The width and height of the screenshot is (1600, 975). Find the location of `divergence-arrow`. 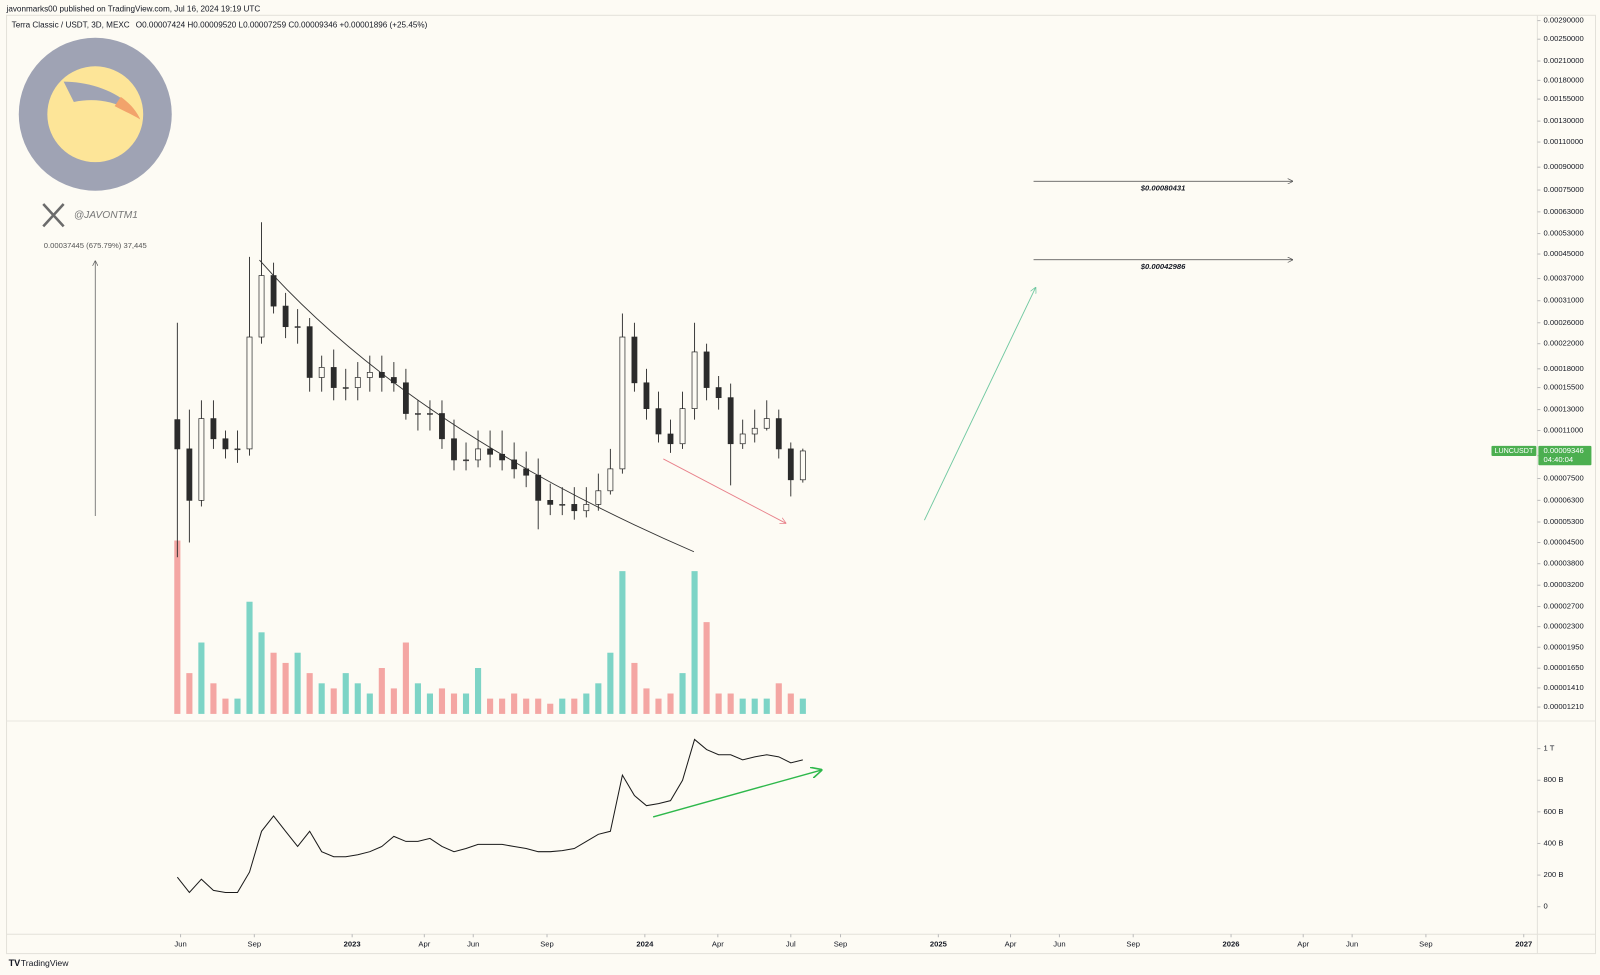

divergence-arrow is located at coordinates (724, 490).